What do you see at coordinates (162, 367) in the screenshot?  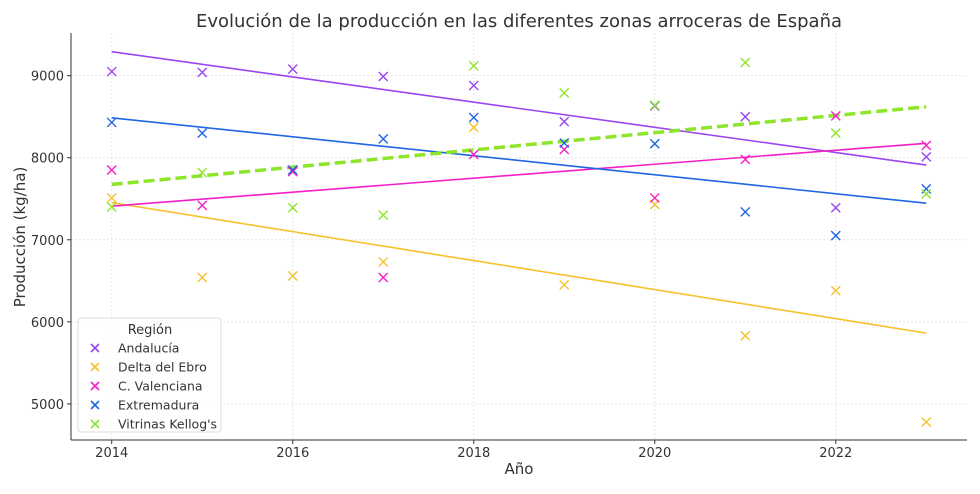 I see `legend-entry-label: Delta del Ebro` at bounding box center [162, 367].